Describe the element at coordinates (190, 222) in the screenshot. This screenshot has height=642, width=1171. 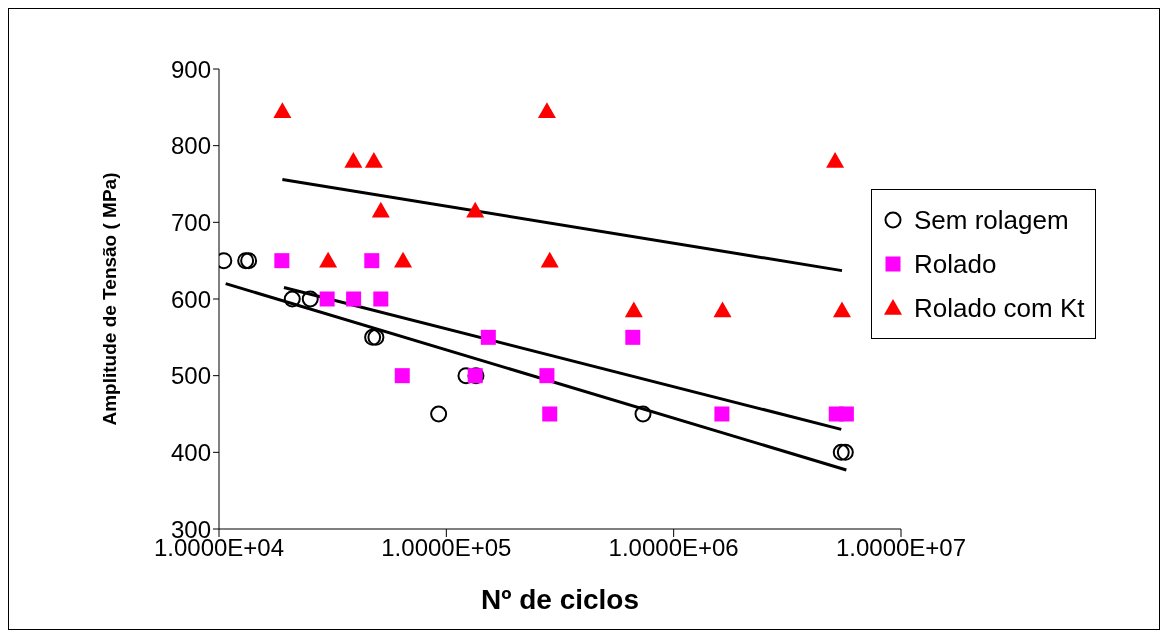
I see `y-tick-label: 700` at that location.